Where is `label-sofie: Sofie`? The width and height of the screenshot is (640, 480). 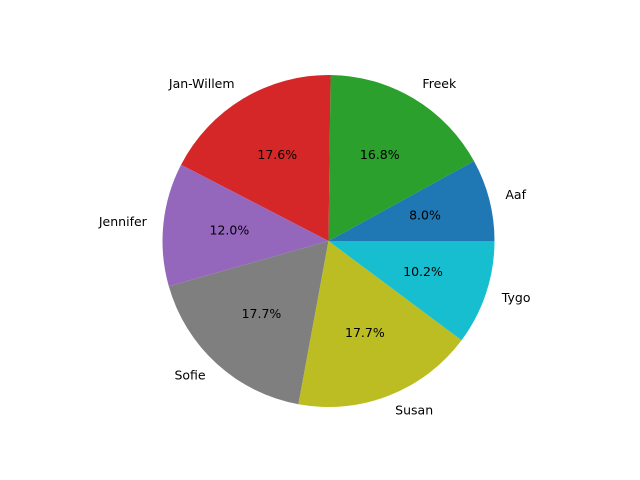
label-sofie: Sofie is located at coordinates (189, 375).